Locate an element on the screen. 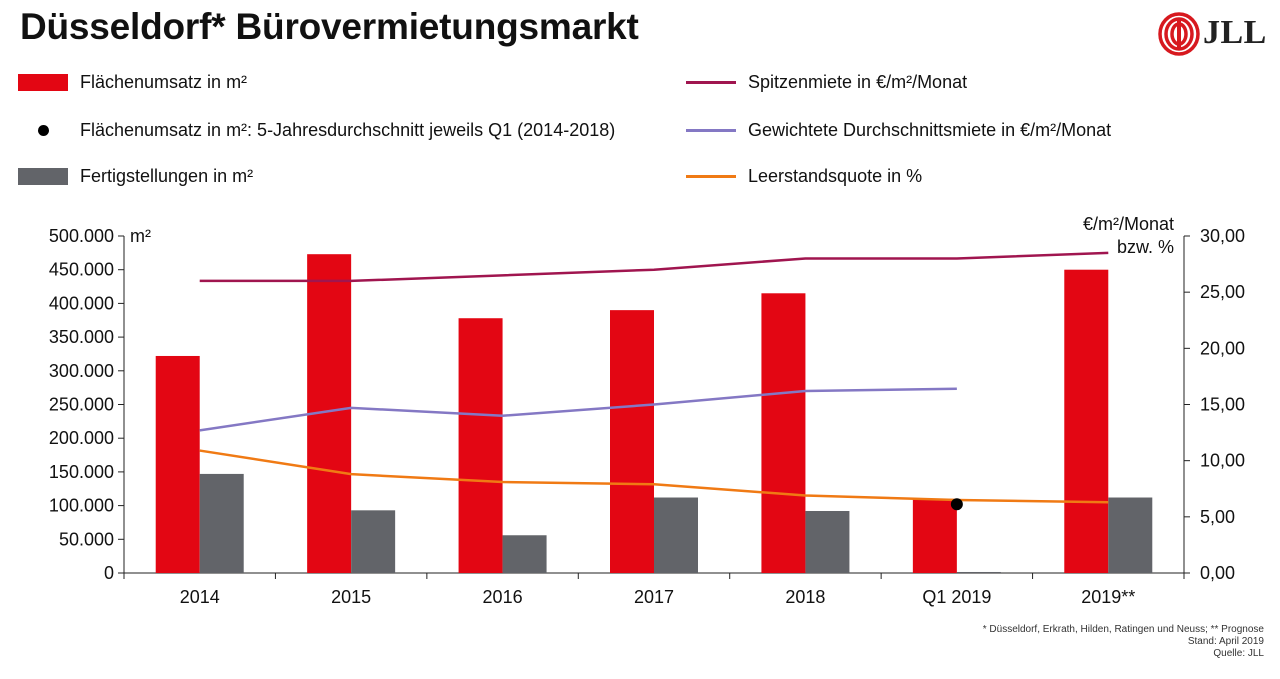 Image resolution: width=1280 pixels, height=679 pixels. page-title: Düsseldorf* Bürovermietungsmarkt is located at coordinates (329, 26).